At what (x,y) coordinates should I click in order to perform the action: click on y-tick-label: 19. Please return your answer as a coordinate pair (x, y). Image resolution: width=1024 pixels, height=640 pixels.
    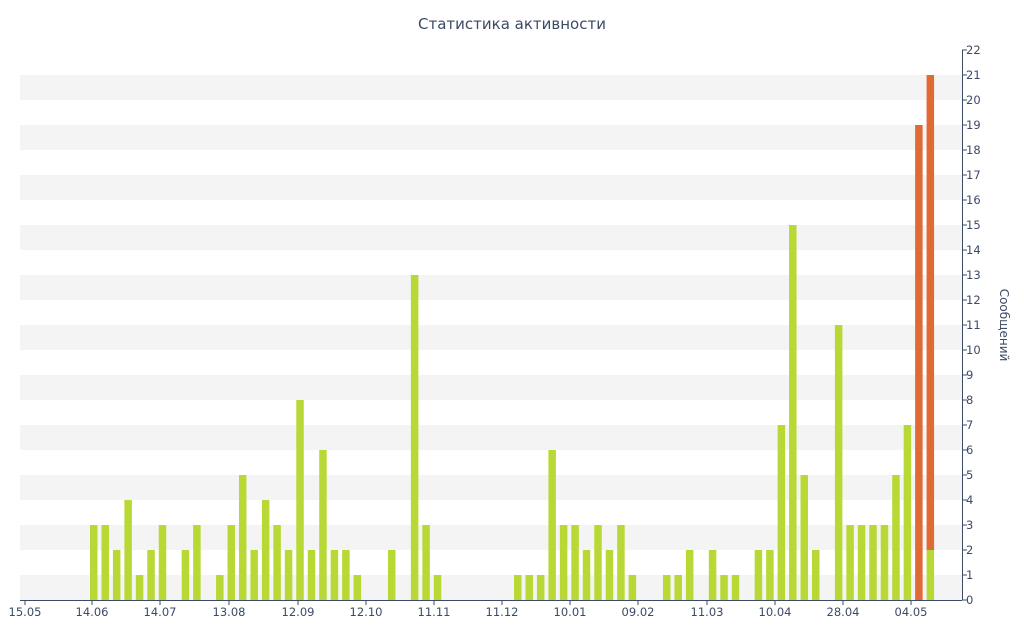
    Looking at the image, I should click on (973, 125).